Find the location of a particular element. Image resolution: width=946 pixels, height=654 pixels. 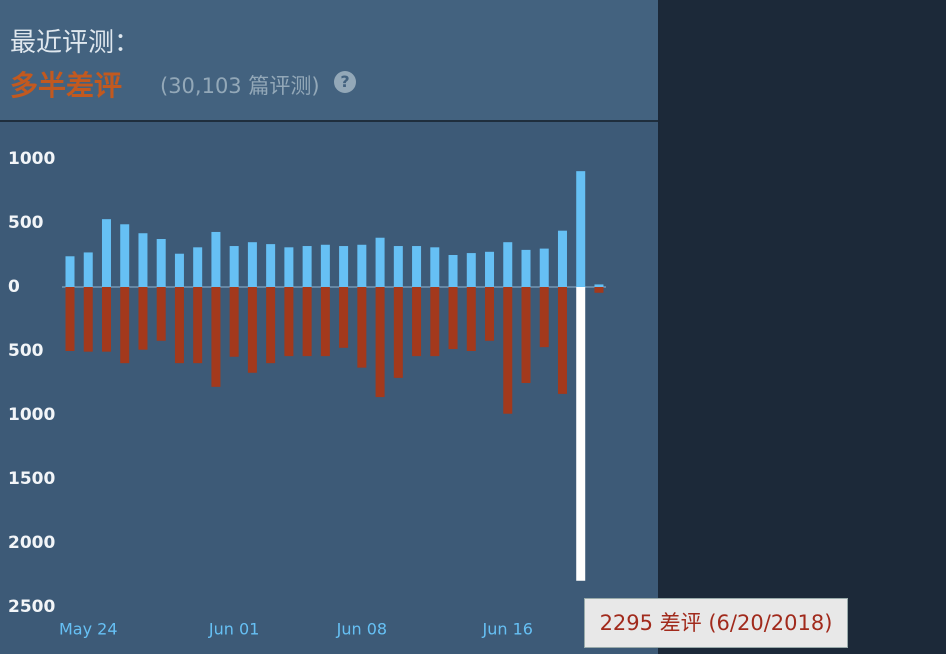

x-tick-label: May 24 is located at coordinates (88, 629).